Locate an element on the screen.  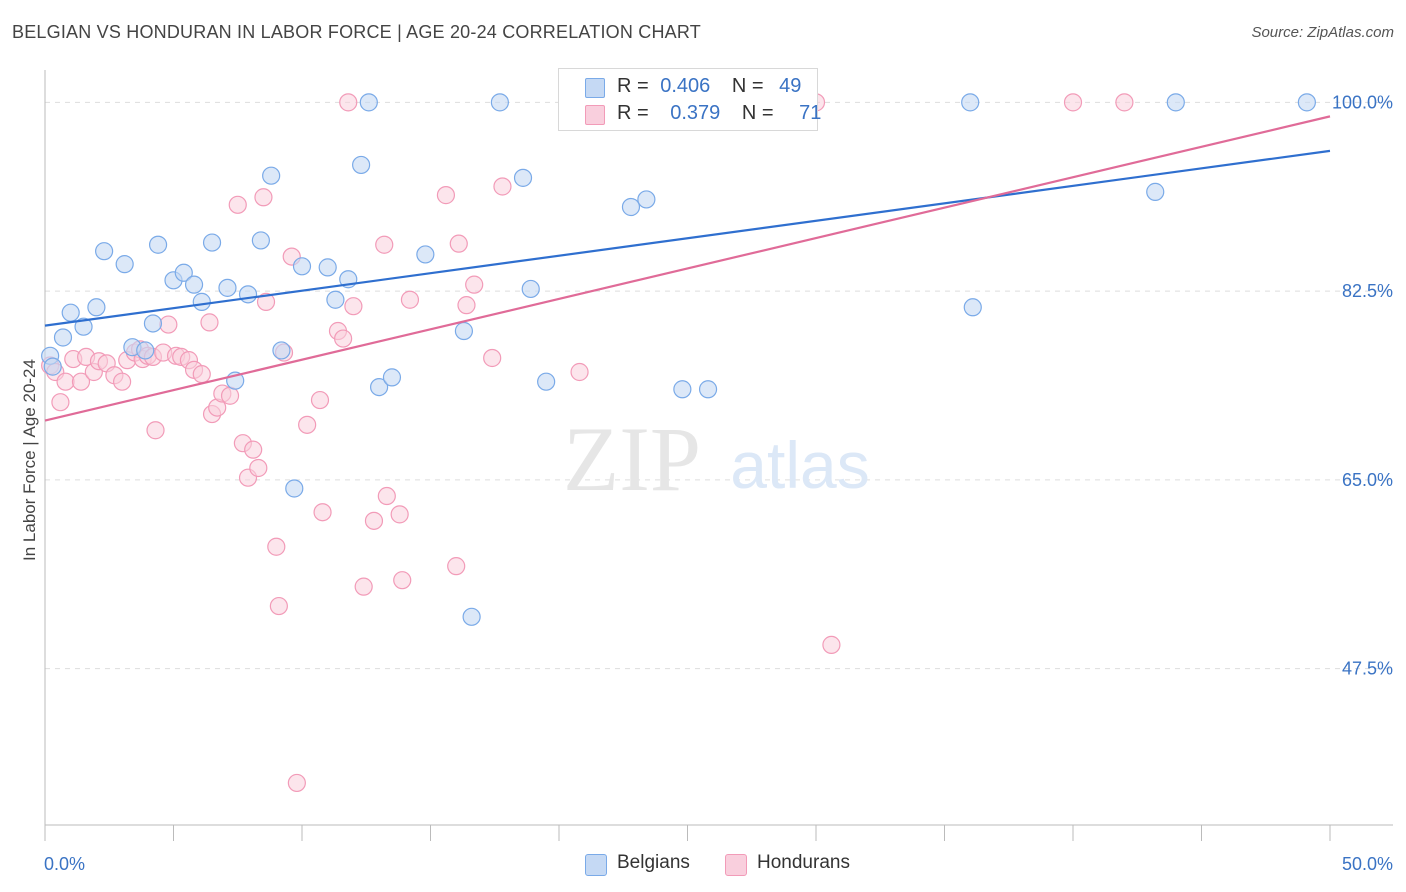
legend-n-value-belgians: 49 is located at coordinates (790, 86).